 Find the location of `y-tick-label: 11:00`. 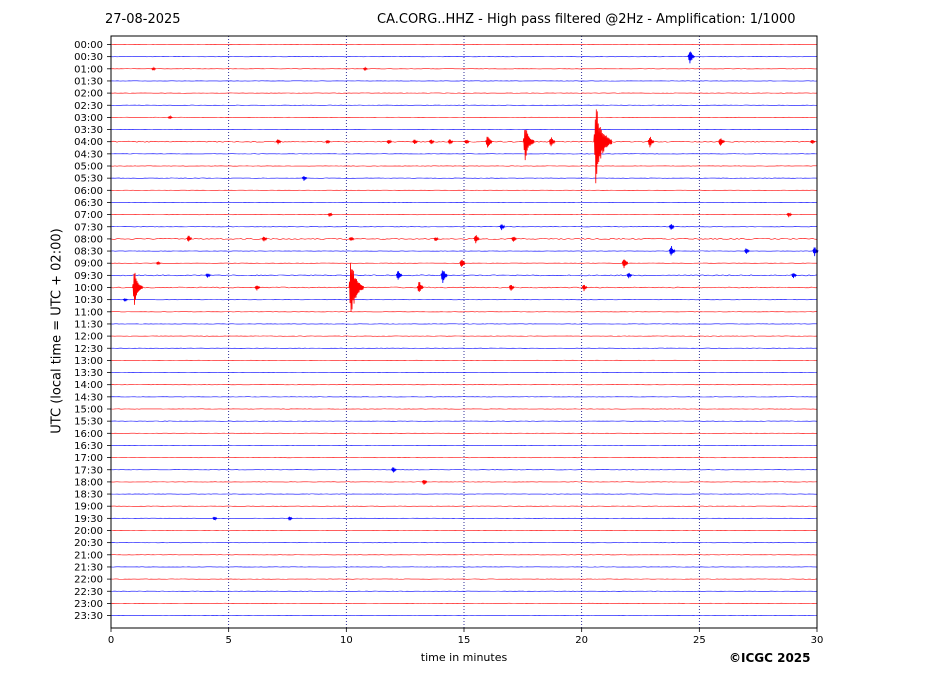

y-tick-label: 11:00 is located at coordinates (88, 312).